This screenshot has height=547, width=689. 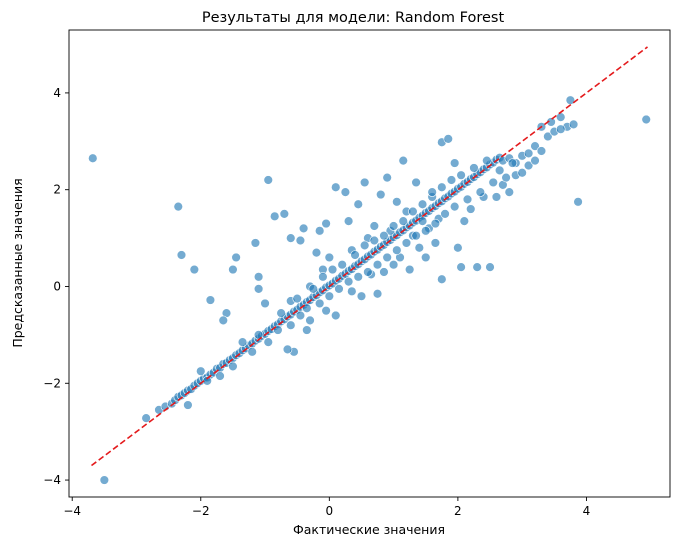 I want to click on y-tick-label: −4, so click(x=52, y=480).